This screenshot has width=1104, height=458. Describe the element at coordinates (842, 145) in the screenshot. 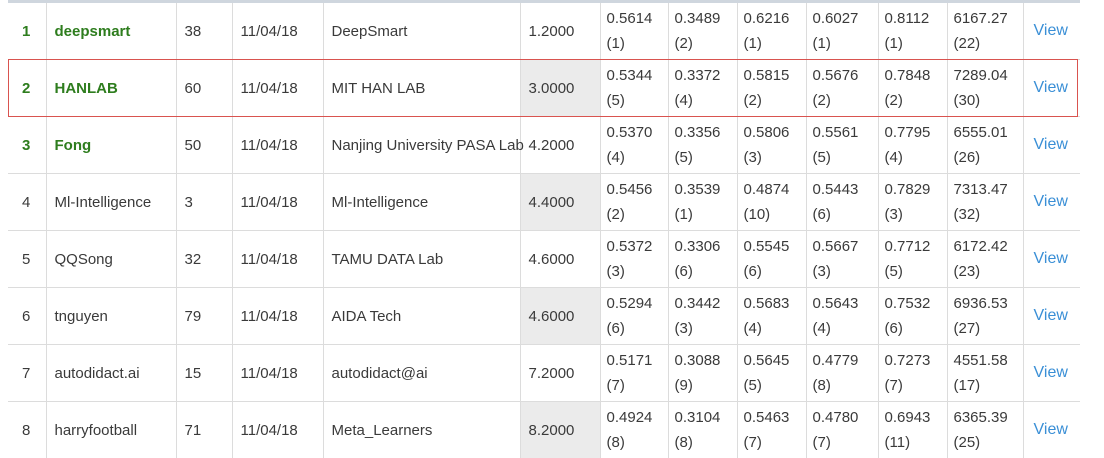

I see `metric-cell: 0.5561 (5)` at that location.